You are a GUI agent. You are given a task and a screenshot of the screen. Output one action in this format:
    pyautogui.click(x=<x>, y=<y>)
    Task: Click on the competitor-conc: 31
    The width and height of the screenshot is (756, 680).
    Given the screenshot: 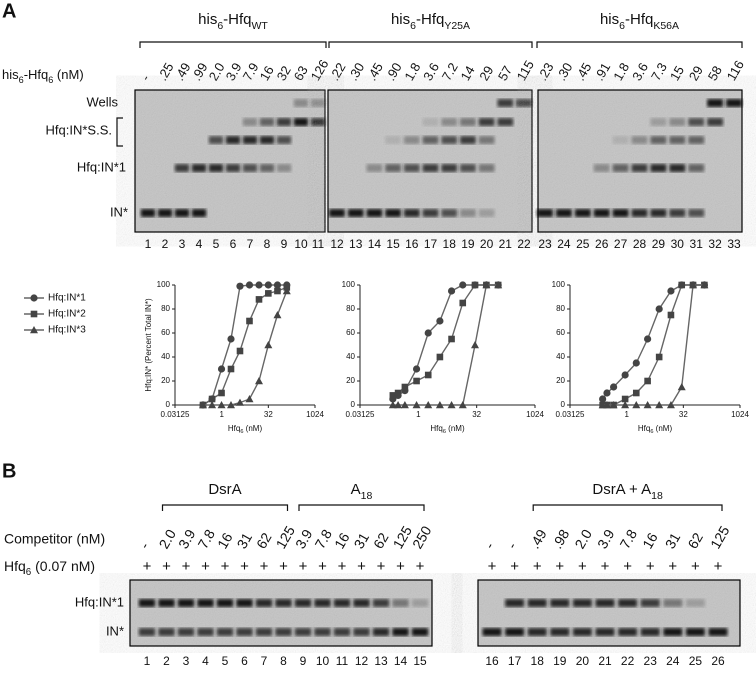 What is the action you would take?
    pyautogui.click(x=244, y=541)
    